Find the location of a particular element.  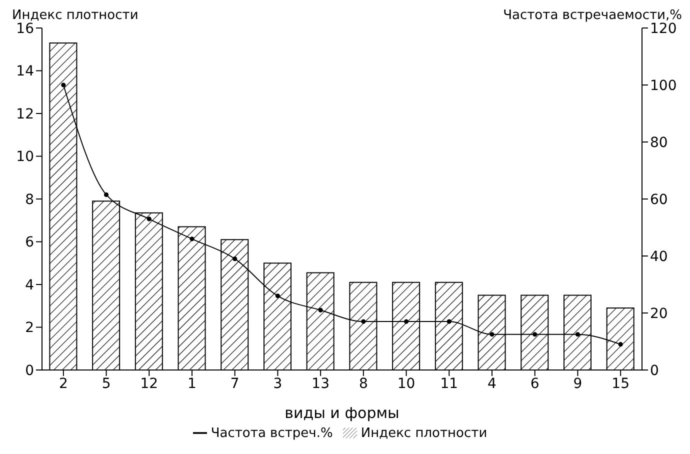

y2-tick-label: 80 is located at coordinates (659, 142).